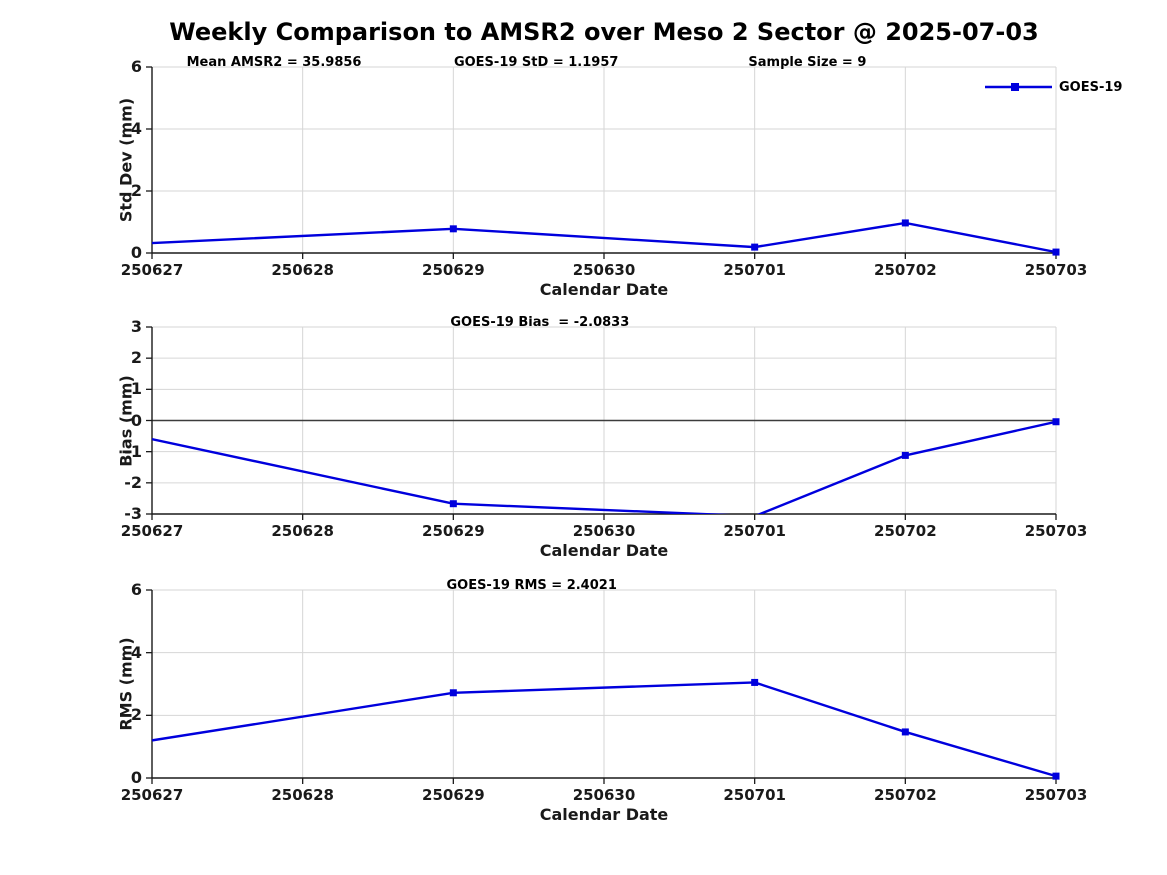  I want to click on plot-annotation: Sample Size = 9, so click(807, 62).